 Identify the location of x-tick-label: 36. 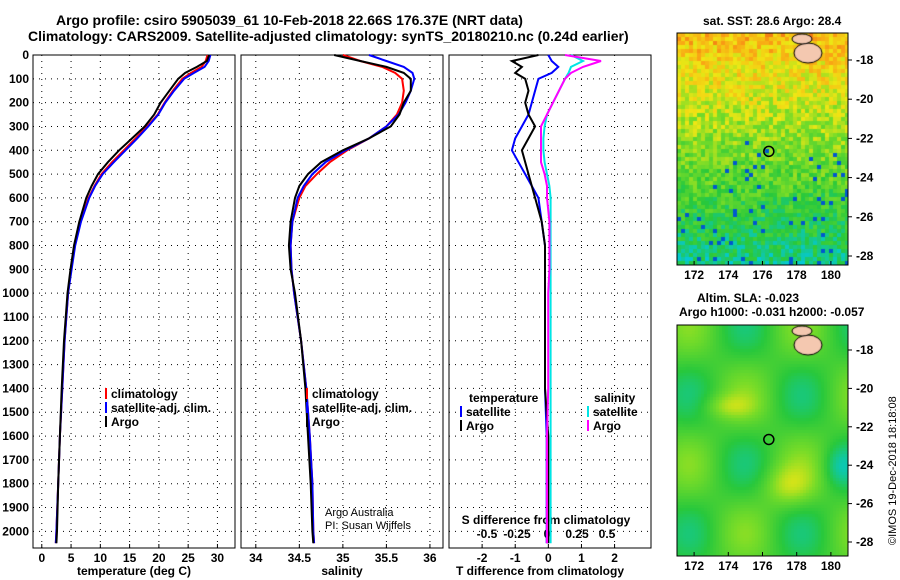
(430, 558).